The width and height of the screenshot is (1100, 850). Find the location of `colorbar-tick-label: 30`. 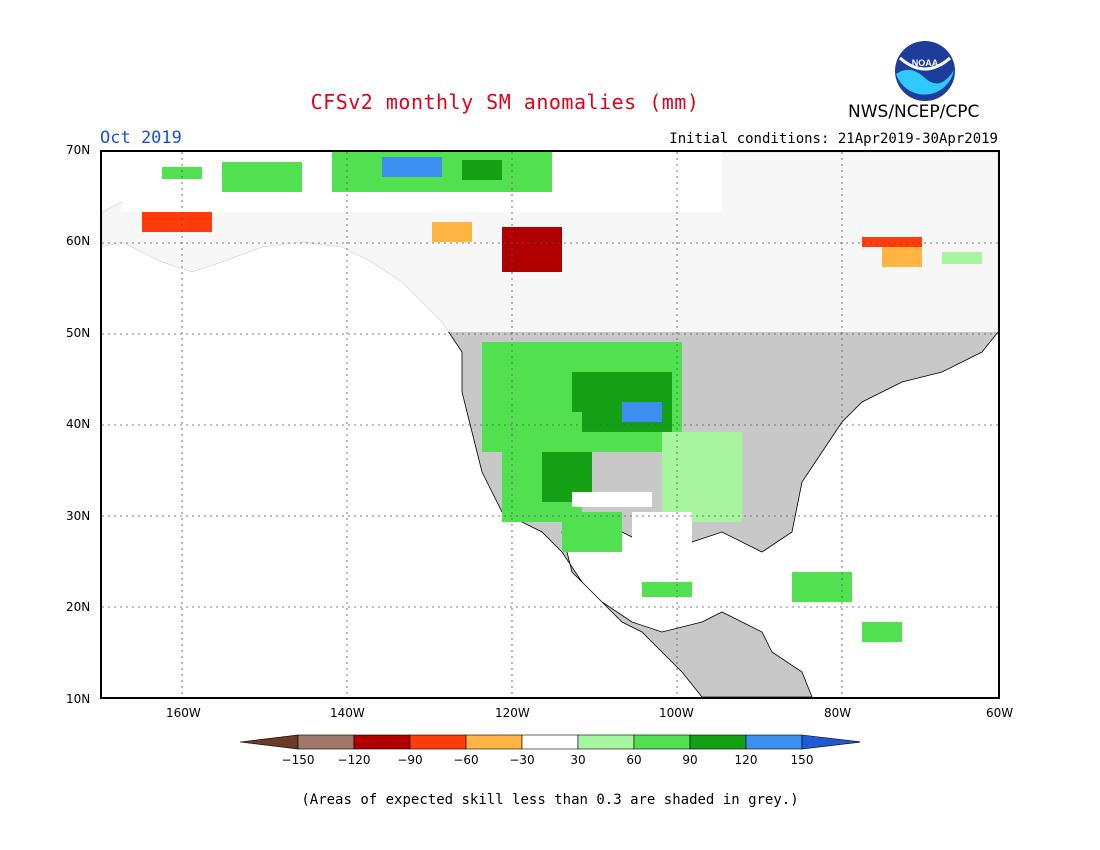

colorbar-tick-label: 30 is located at coordinates (577, 760).